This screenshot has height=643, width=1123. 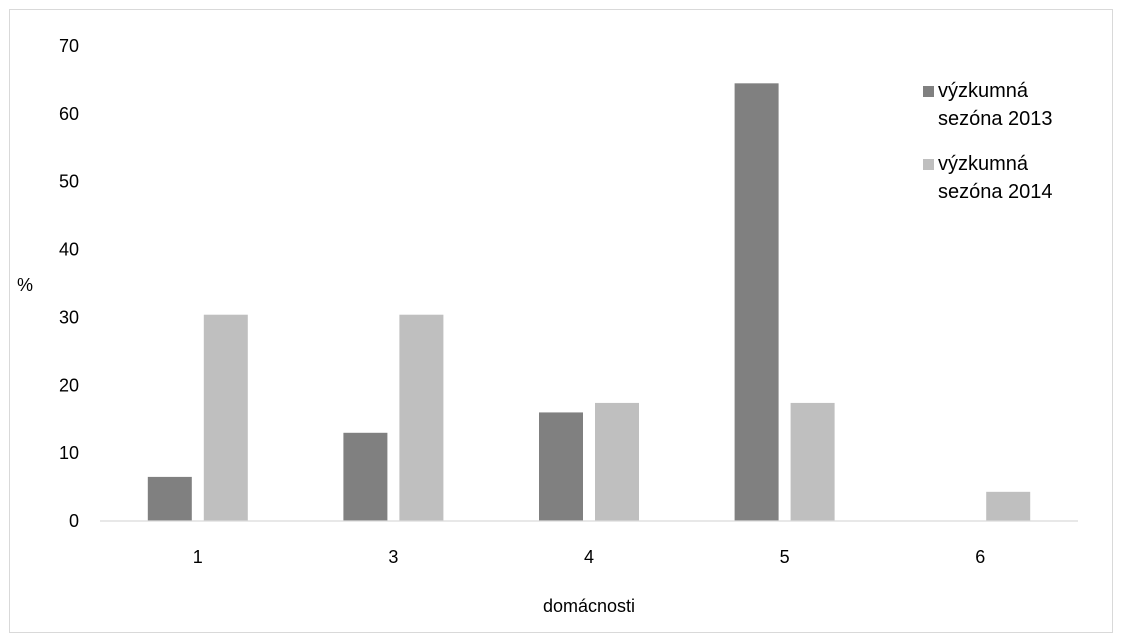 I want to click on x-tick-label: 4, so click(x=589, y=557).